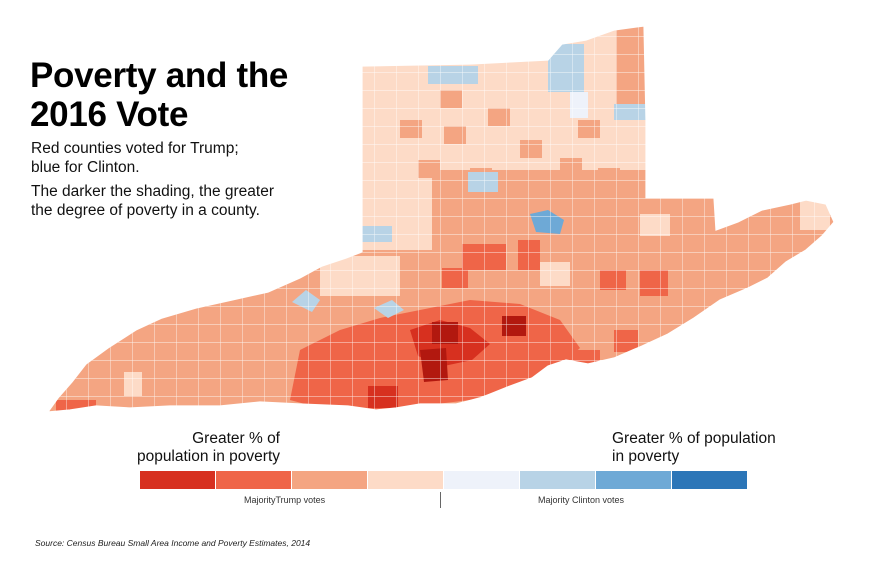 This screenshot has height=561, width=880. I want to click on legend-swatch-clinton-low-poverty, so click(481, 480).